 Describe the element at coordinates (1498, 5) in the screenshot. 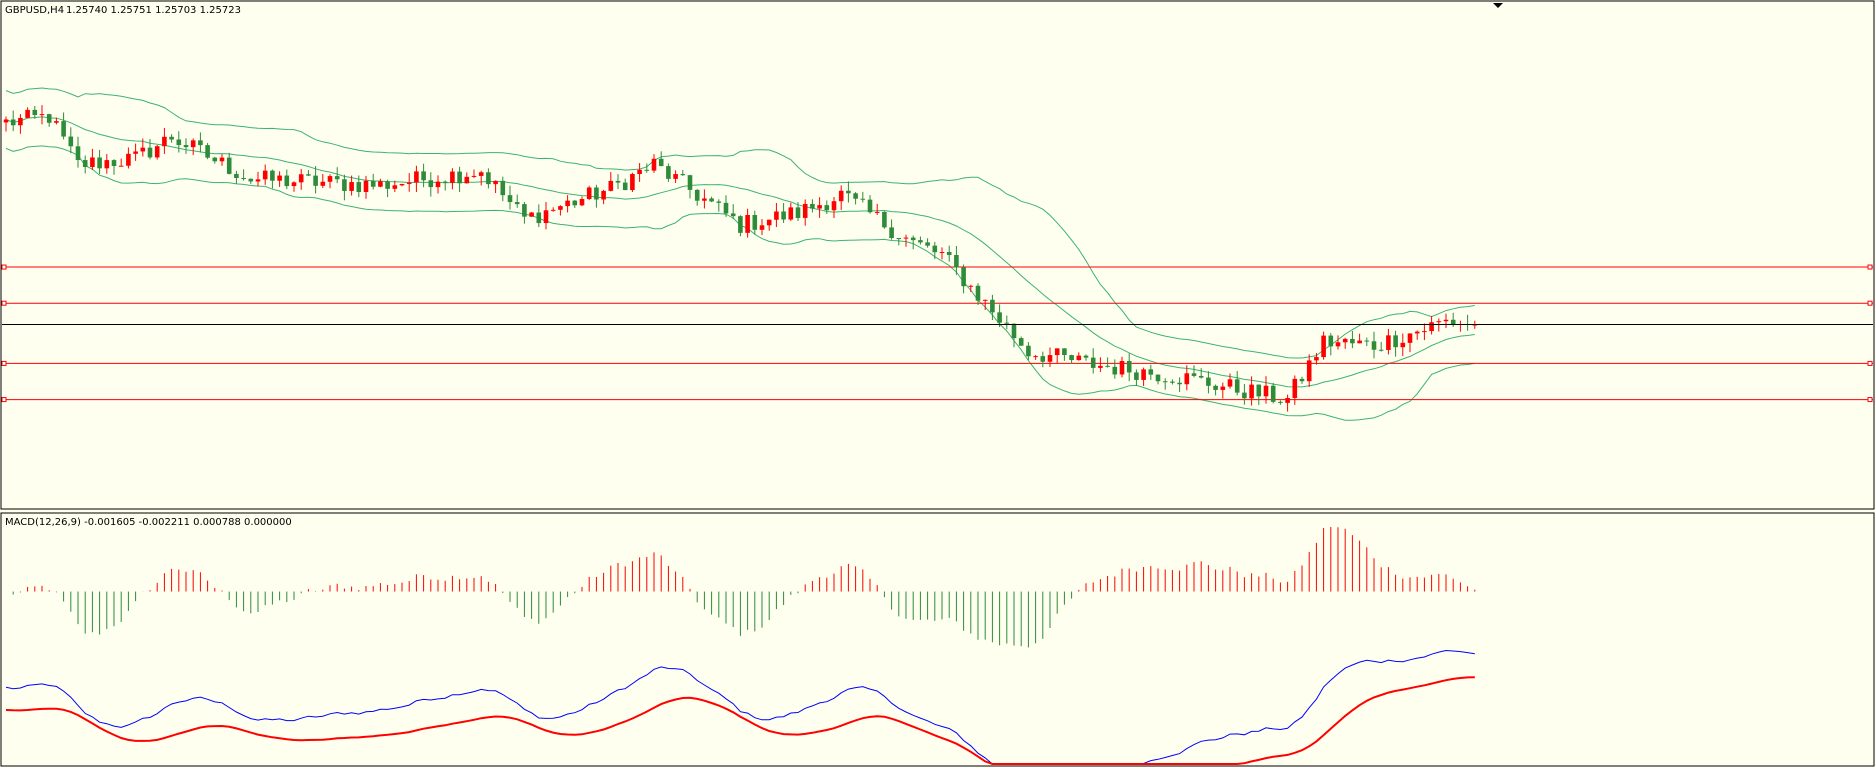

I see `chart-shift-marker-icon` at that location.